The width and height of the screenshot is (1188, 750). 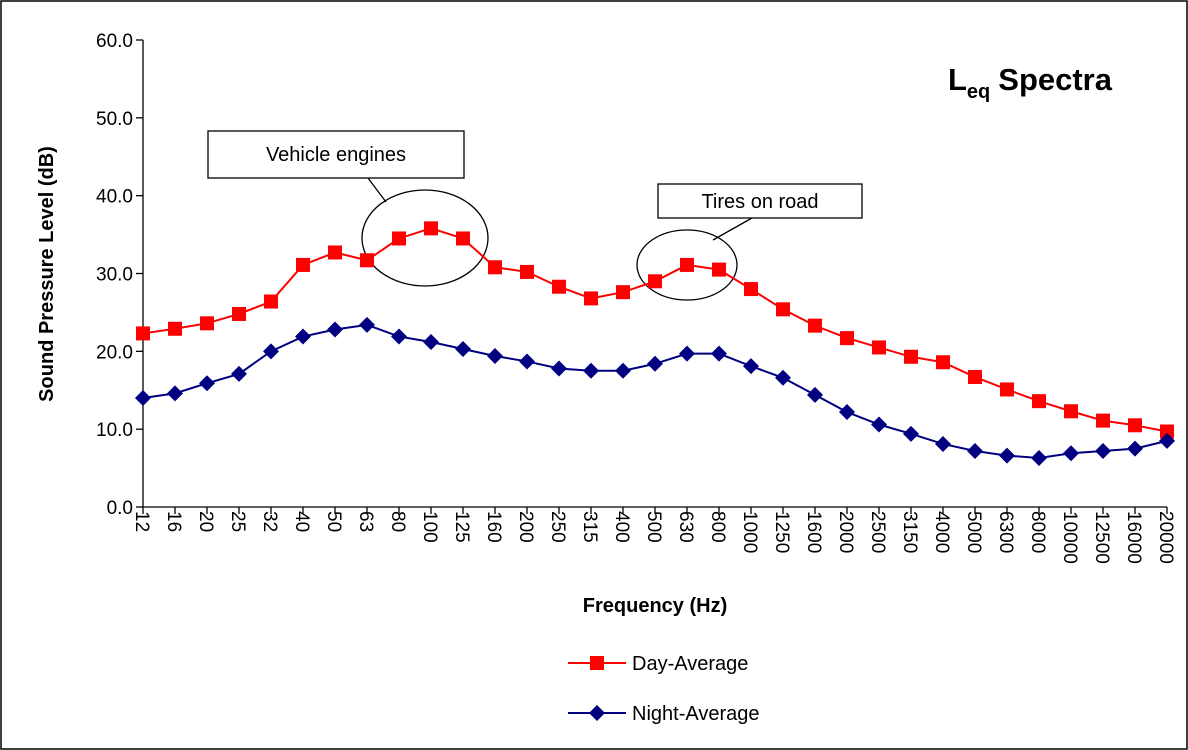 I want to click on title-sub: eq, so click(x=978, y=92).